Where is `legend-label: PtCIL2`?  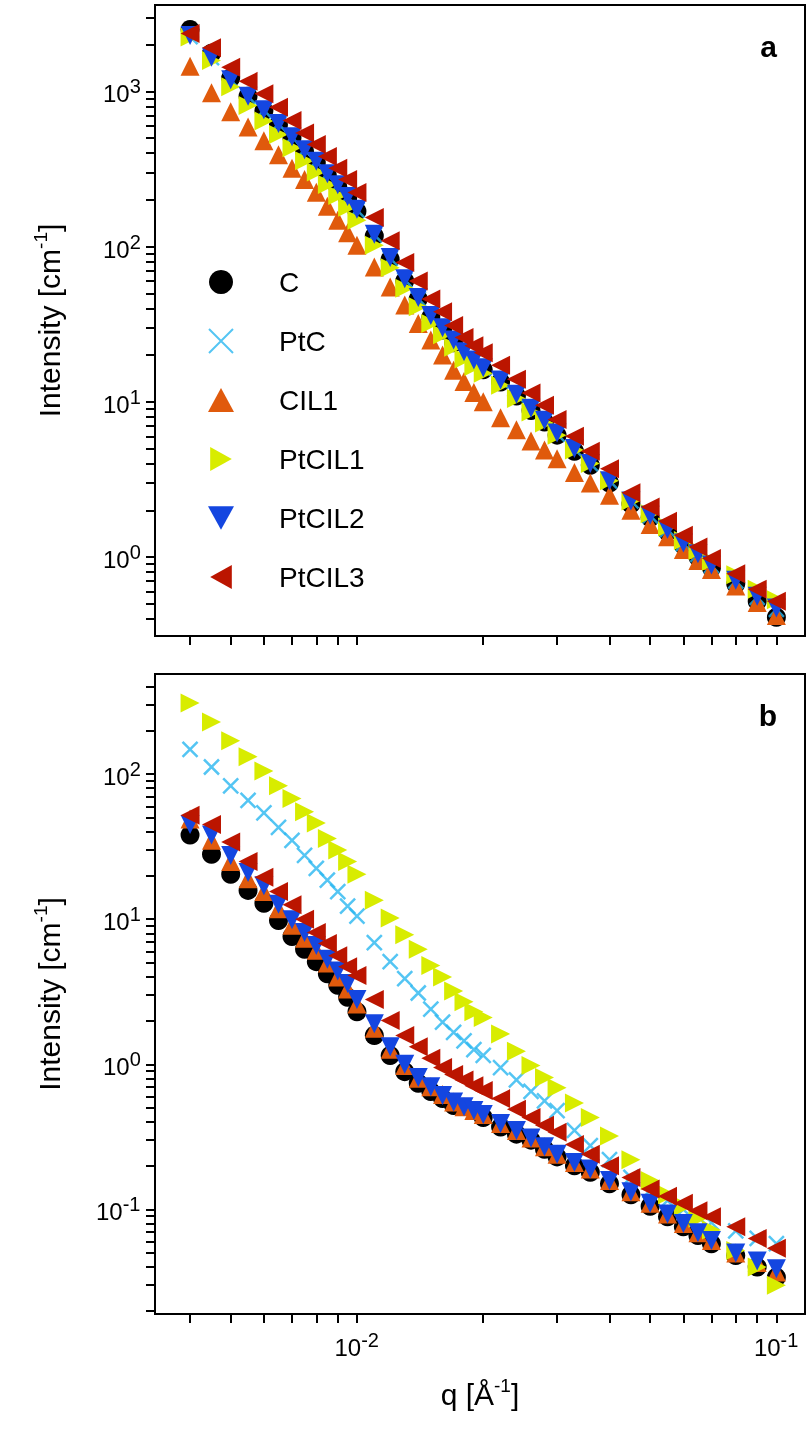
legend-label: PtCIL2 is located at coordinates (322, 518).